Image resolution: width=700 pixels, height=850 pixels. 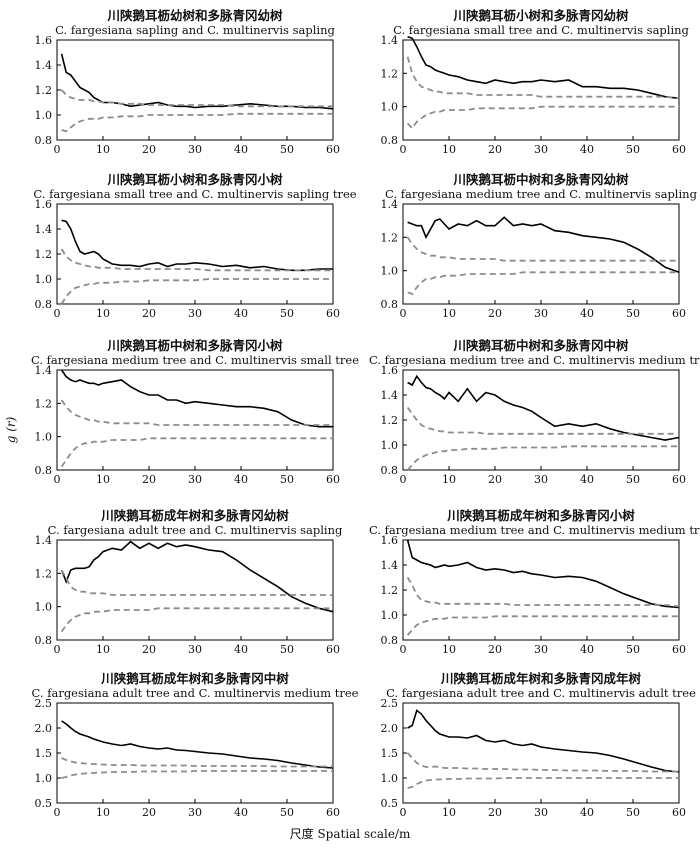 What do you see at coordinates (540, 515) in the screenshot?
I see `panel-title-cn: 川陕鹅耳枥成年树和多脉青冈小树` at bounding box center [540, 515].